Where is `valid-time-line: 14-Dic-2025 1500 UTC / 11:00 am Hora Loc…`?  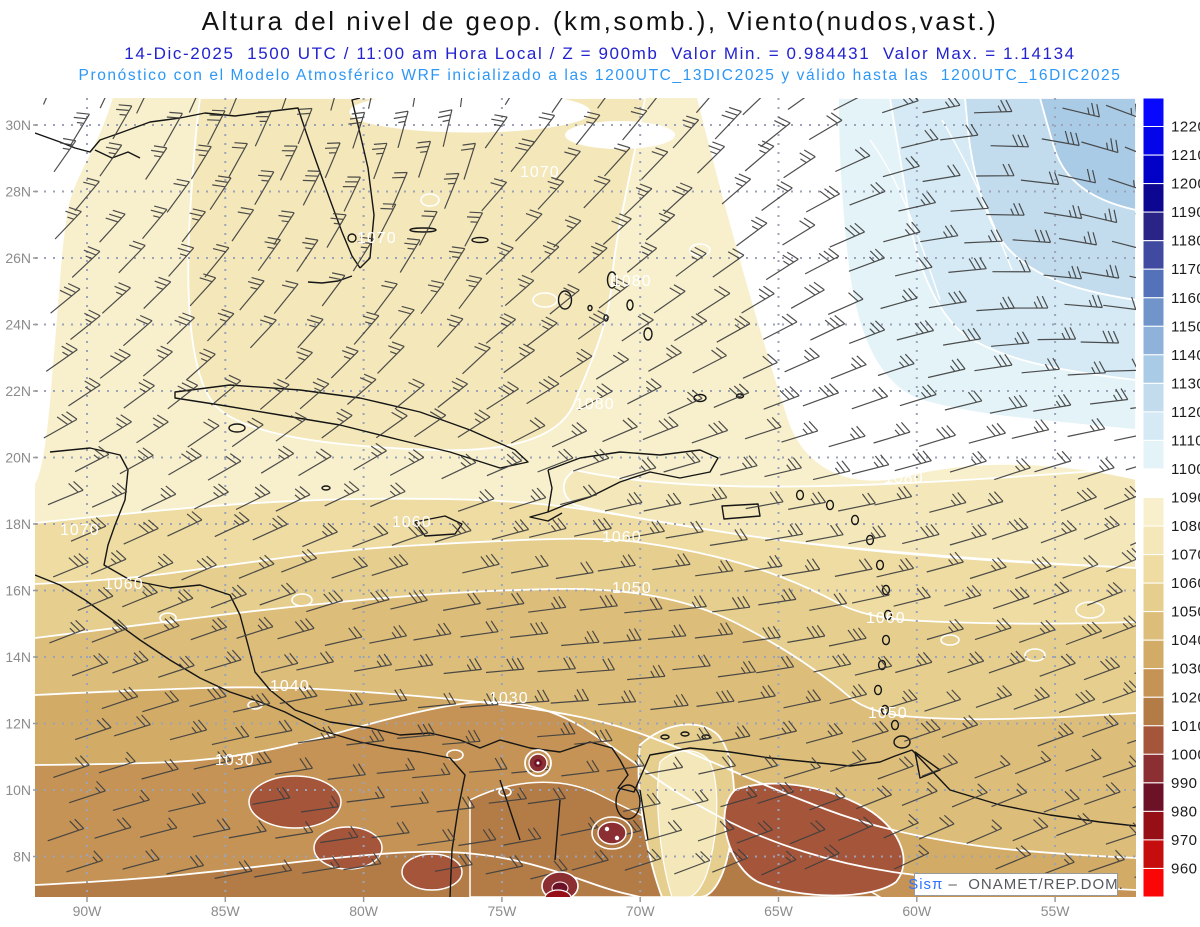 valid-time-line: 14-Dic-2025 1500 UTC / 11:00 am Hora Loc… is located at coordinates (600, 53).